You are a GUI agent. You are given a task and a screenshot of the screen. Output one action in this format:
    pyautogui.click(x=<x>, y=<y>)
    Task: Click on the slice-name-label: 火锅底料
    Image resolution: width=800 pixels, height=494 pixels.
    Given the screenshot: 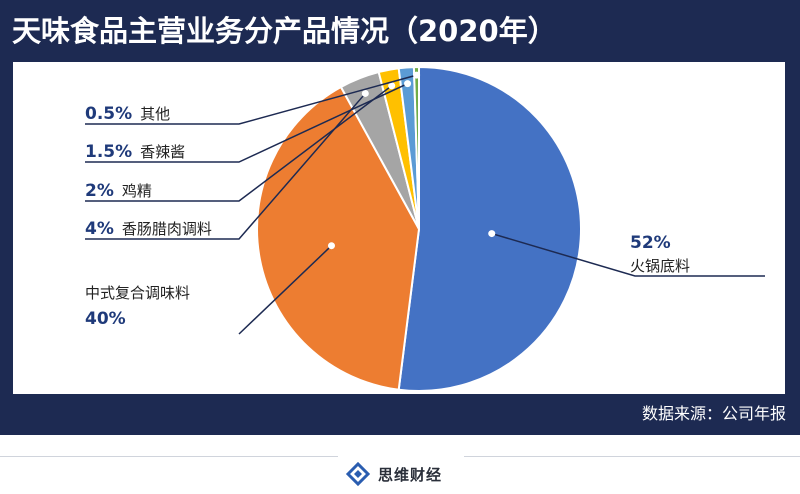 What is the action you would take?
    pyautogui.click(x=660, y=266)
    